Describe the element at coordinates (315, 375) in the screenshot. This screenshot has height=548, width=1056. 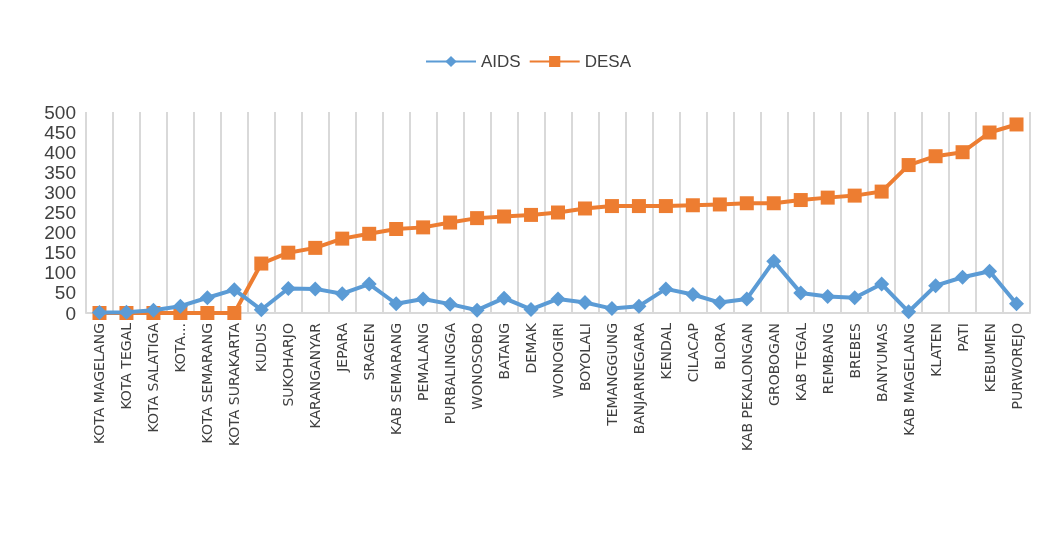
I see `x-tick-label: KARANGANYAR` at that location.